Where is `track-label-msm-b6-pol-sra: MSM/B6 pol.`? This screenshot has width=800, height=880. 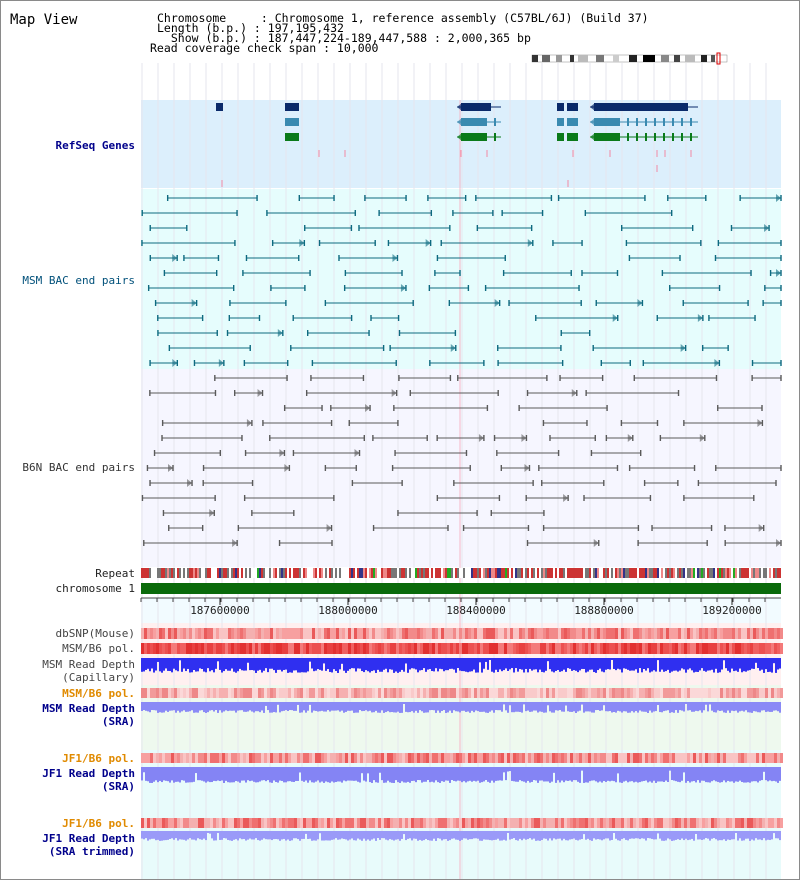 track-label-msm-b6-pol-sra: MSM/B6 pol. is located at coordinates (98, 693).